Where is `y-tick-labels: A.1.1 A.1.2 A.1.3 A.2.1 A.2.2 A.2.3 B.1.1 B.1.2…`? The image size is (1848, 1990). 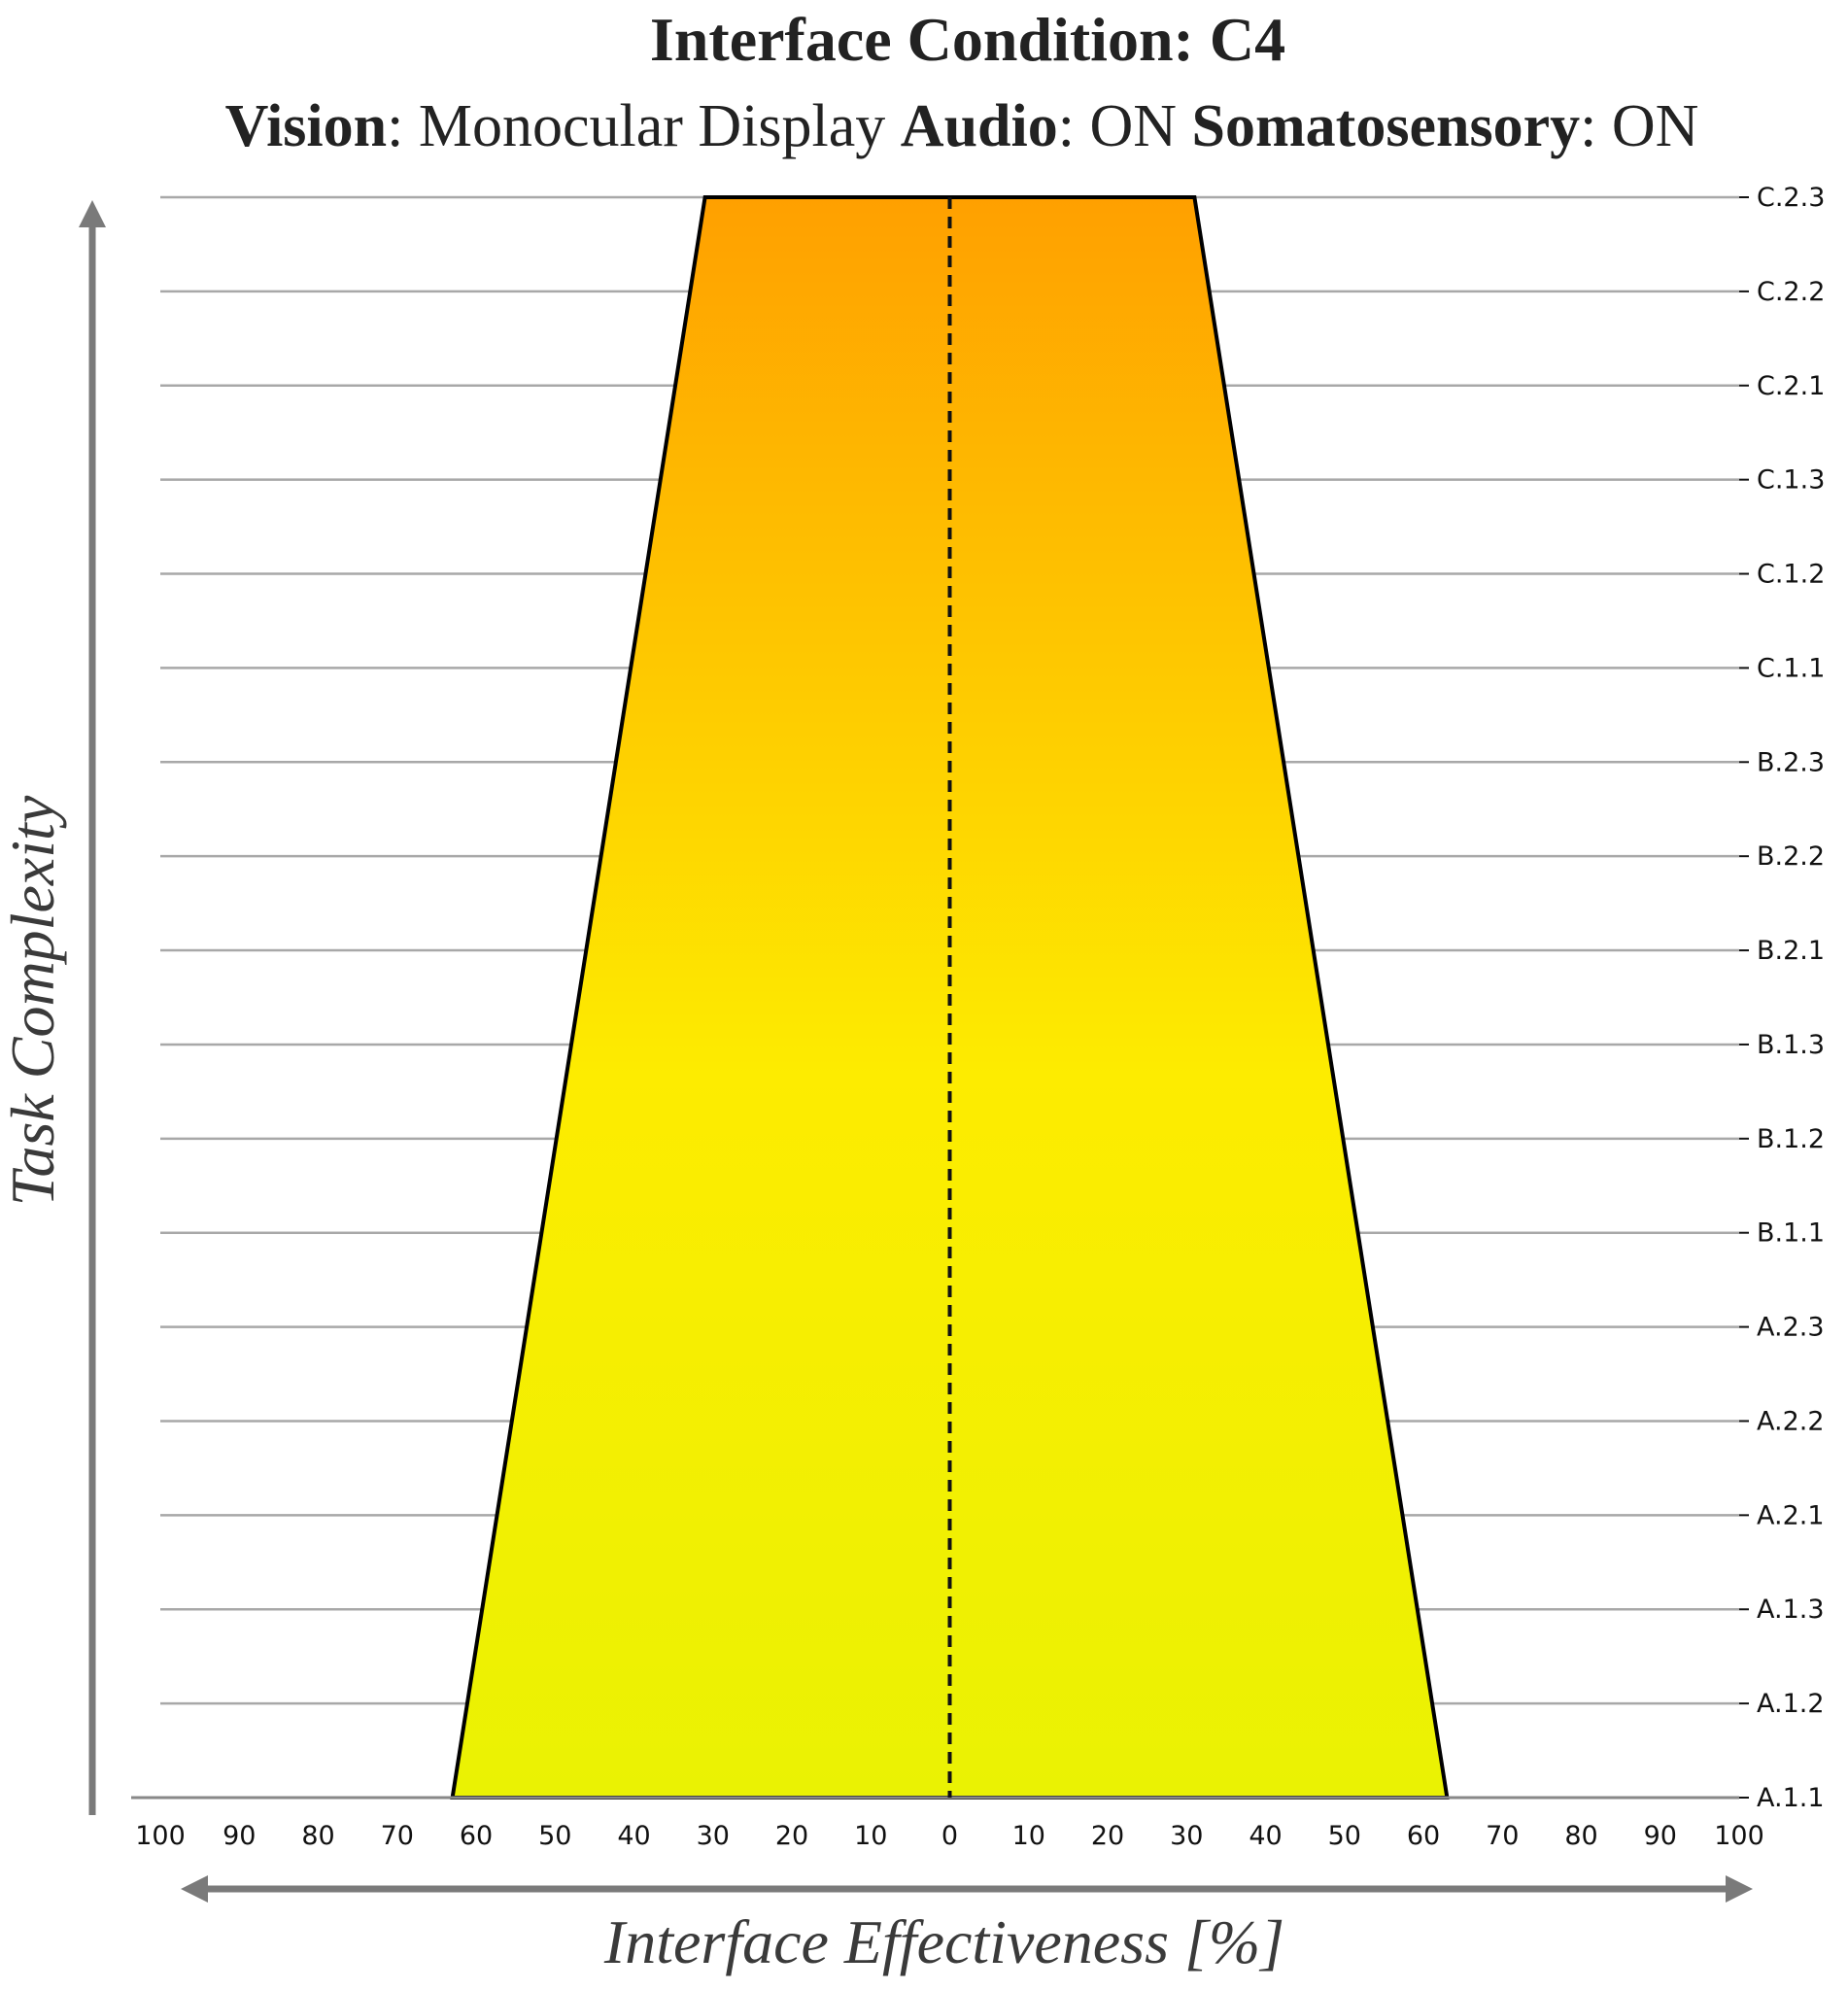 y-tick-labels: A.1.1 A.1.2 A.1.3 A.2.1 A.2.2 A.2.3 B.1.1 B.1.2… is located at coordinates (1782, 998).